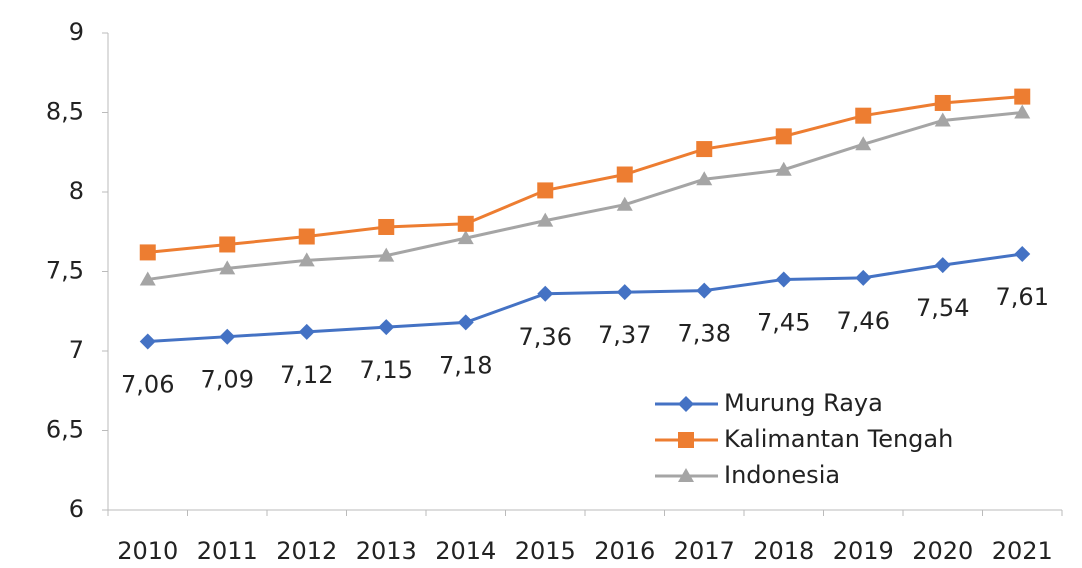 This screenshot has width=1082, height=568. Describe the element at coordinates (942, 551) in the screenshot. I see `x-tick-label: 2020` at that location.